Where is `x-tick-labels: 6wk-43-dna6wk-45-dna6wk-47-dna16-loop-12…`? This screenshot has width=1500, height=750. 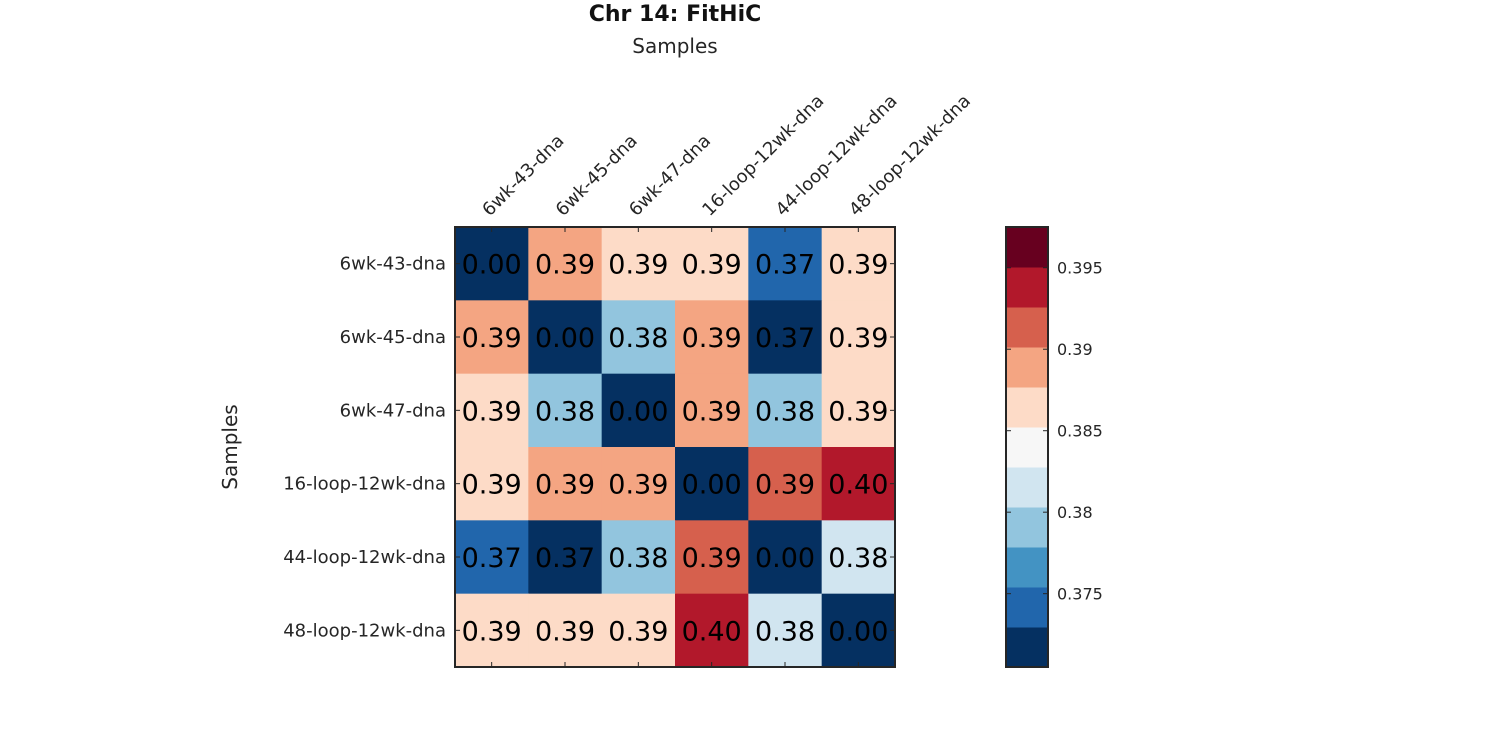 x-tick-labels: 6wk-43-dna6wk-45-dna6wk-47-dna16-loop-12… is located at coordinates (726, 156).